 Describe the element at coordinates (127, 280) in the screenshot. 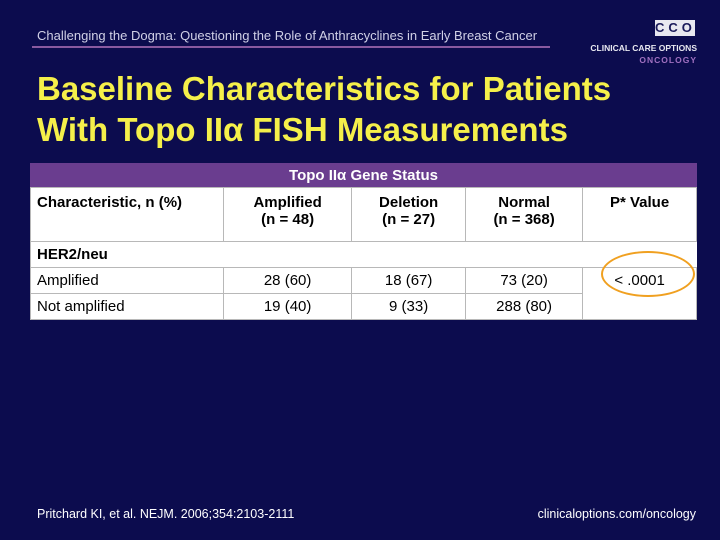

I see `cell: Amplified` at that location.